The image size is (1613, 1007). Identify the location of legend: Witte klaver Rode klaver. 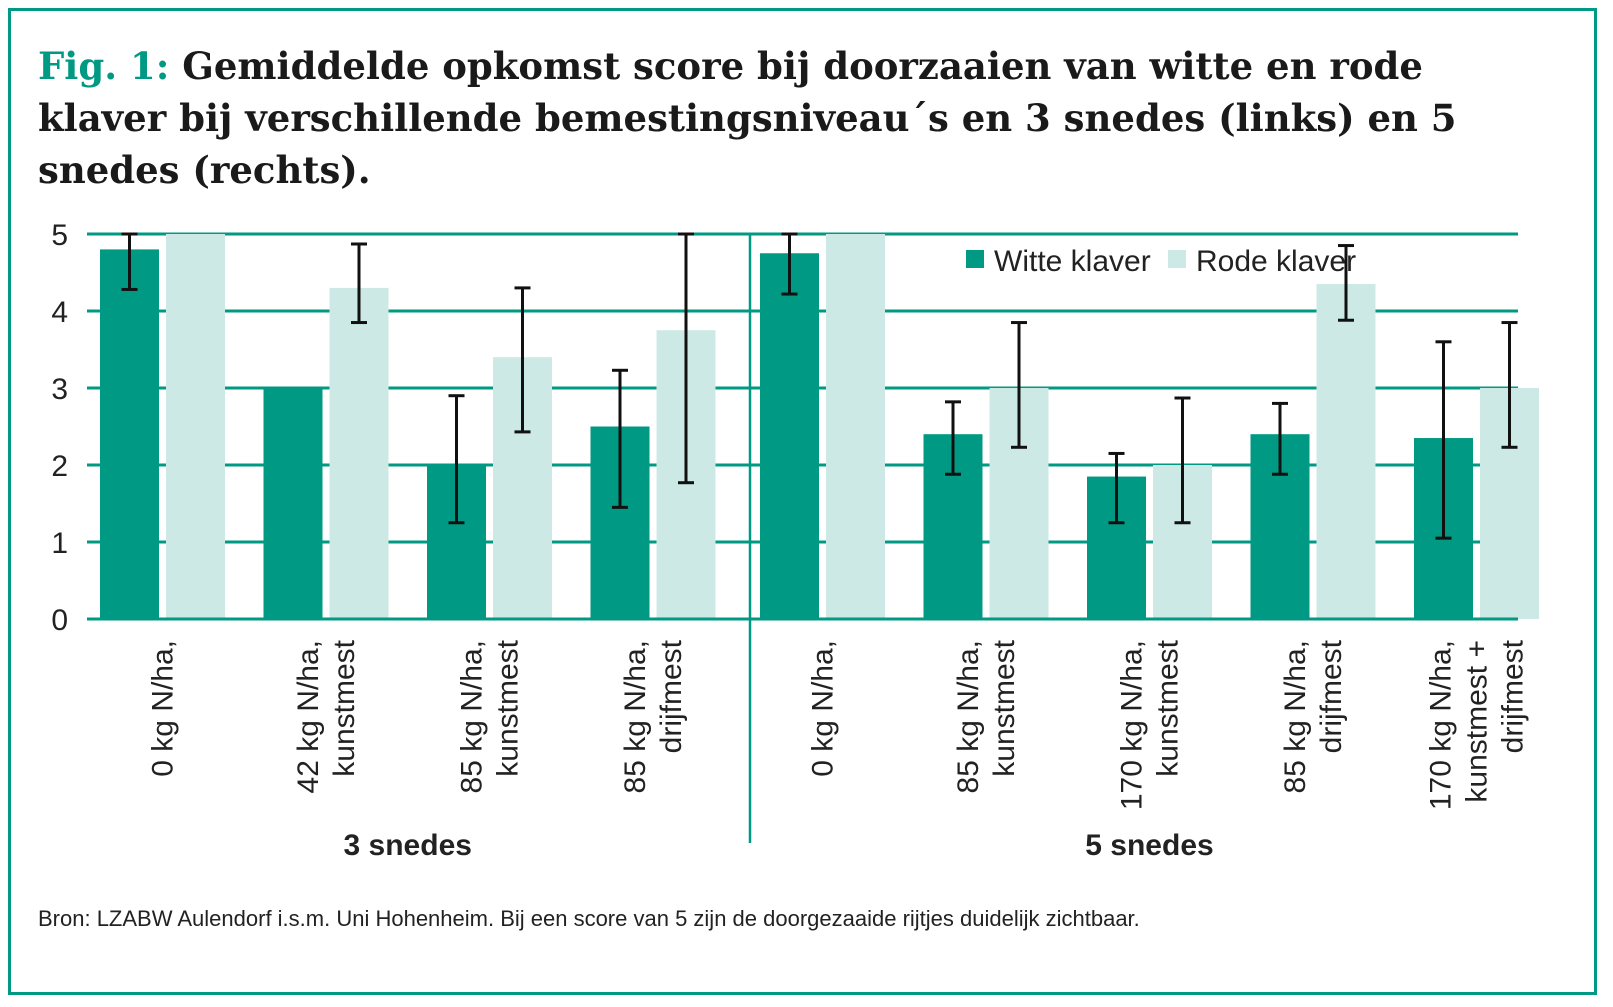
(1161, 261).